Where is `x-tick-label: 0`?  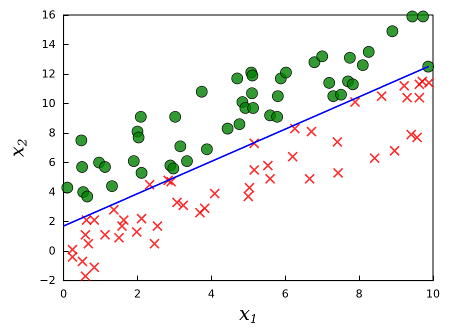
x-tick-label: 0 is located at coordinates (64, 294).